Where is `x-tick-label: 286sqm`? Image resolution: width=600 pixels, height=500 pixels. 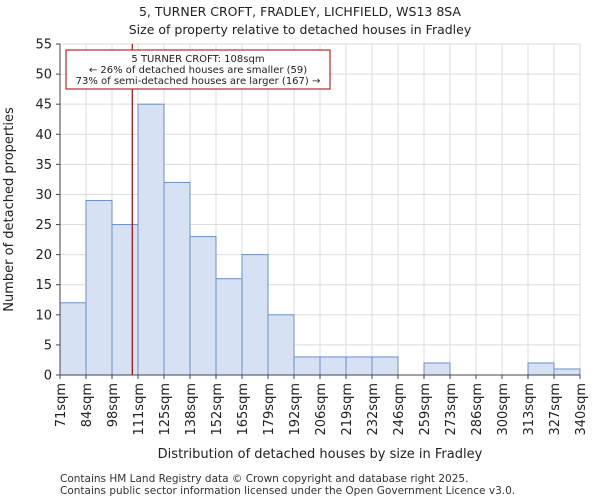 x-tick-label: 286sqm is located at coordinates (477, 409).